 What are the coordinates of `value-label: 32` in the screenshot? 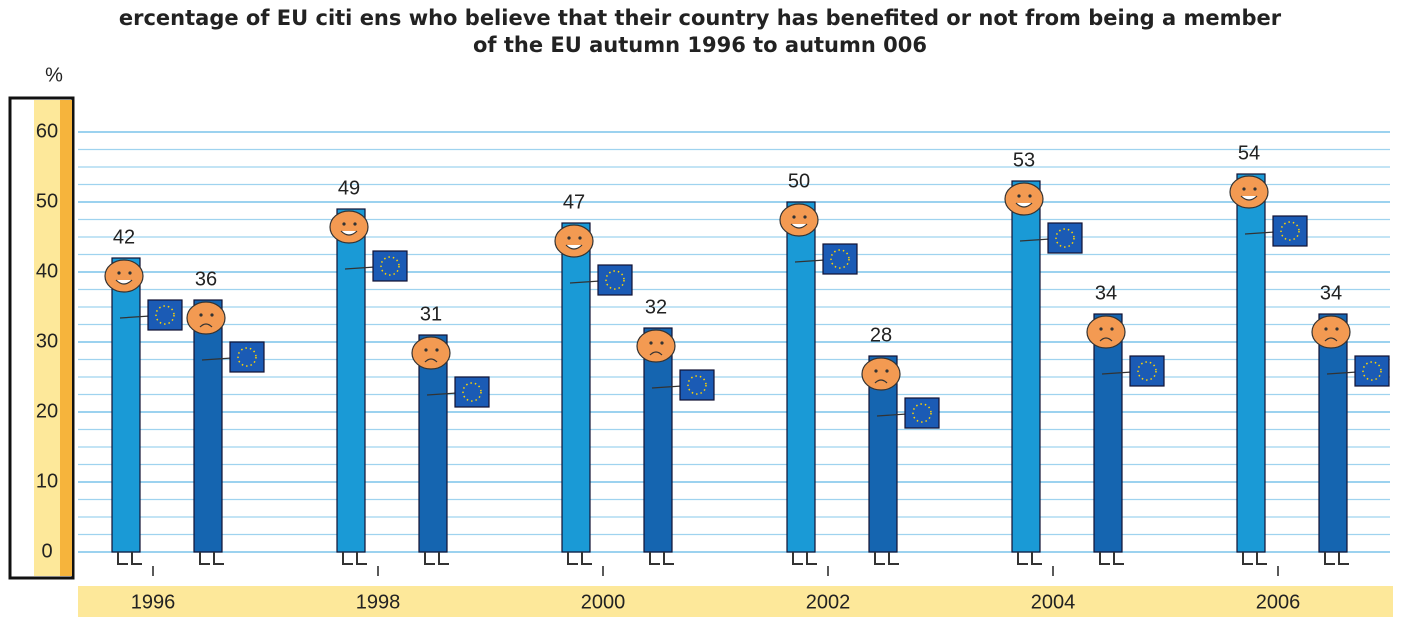 It's located at (656, 307).